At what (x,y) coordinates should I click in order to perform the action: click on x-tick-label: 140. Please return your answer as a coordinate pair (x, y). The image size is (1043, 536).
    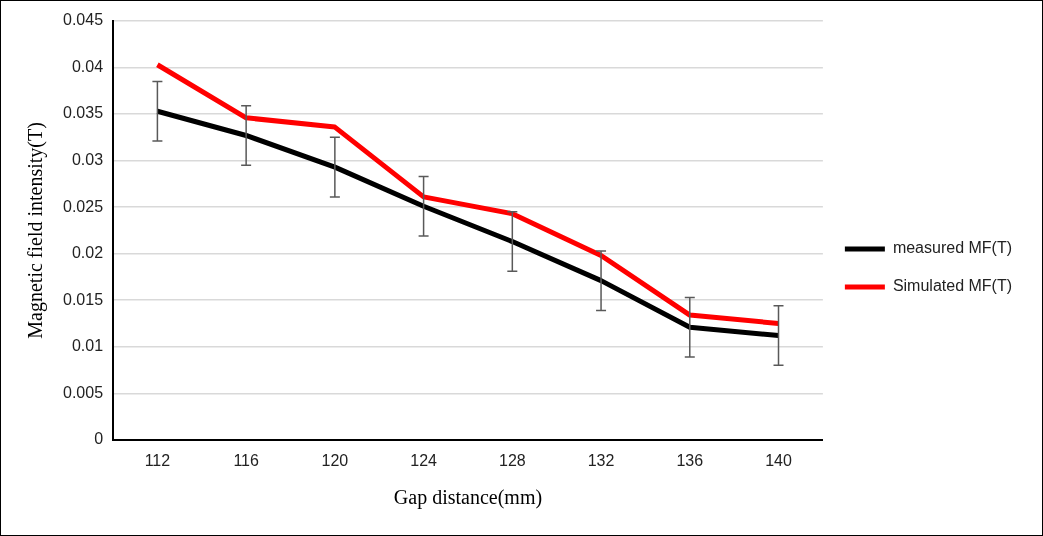
    Looking at the image, I should click on (778, 460).